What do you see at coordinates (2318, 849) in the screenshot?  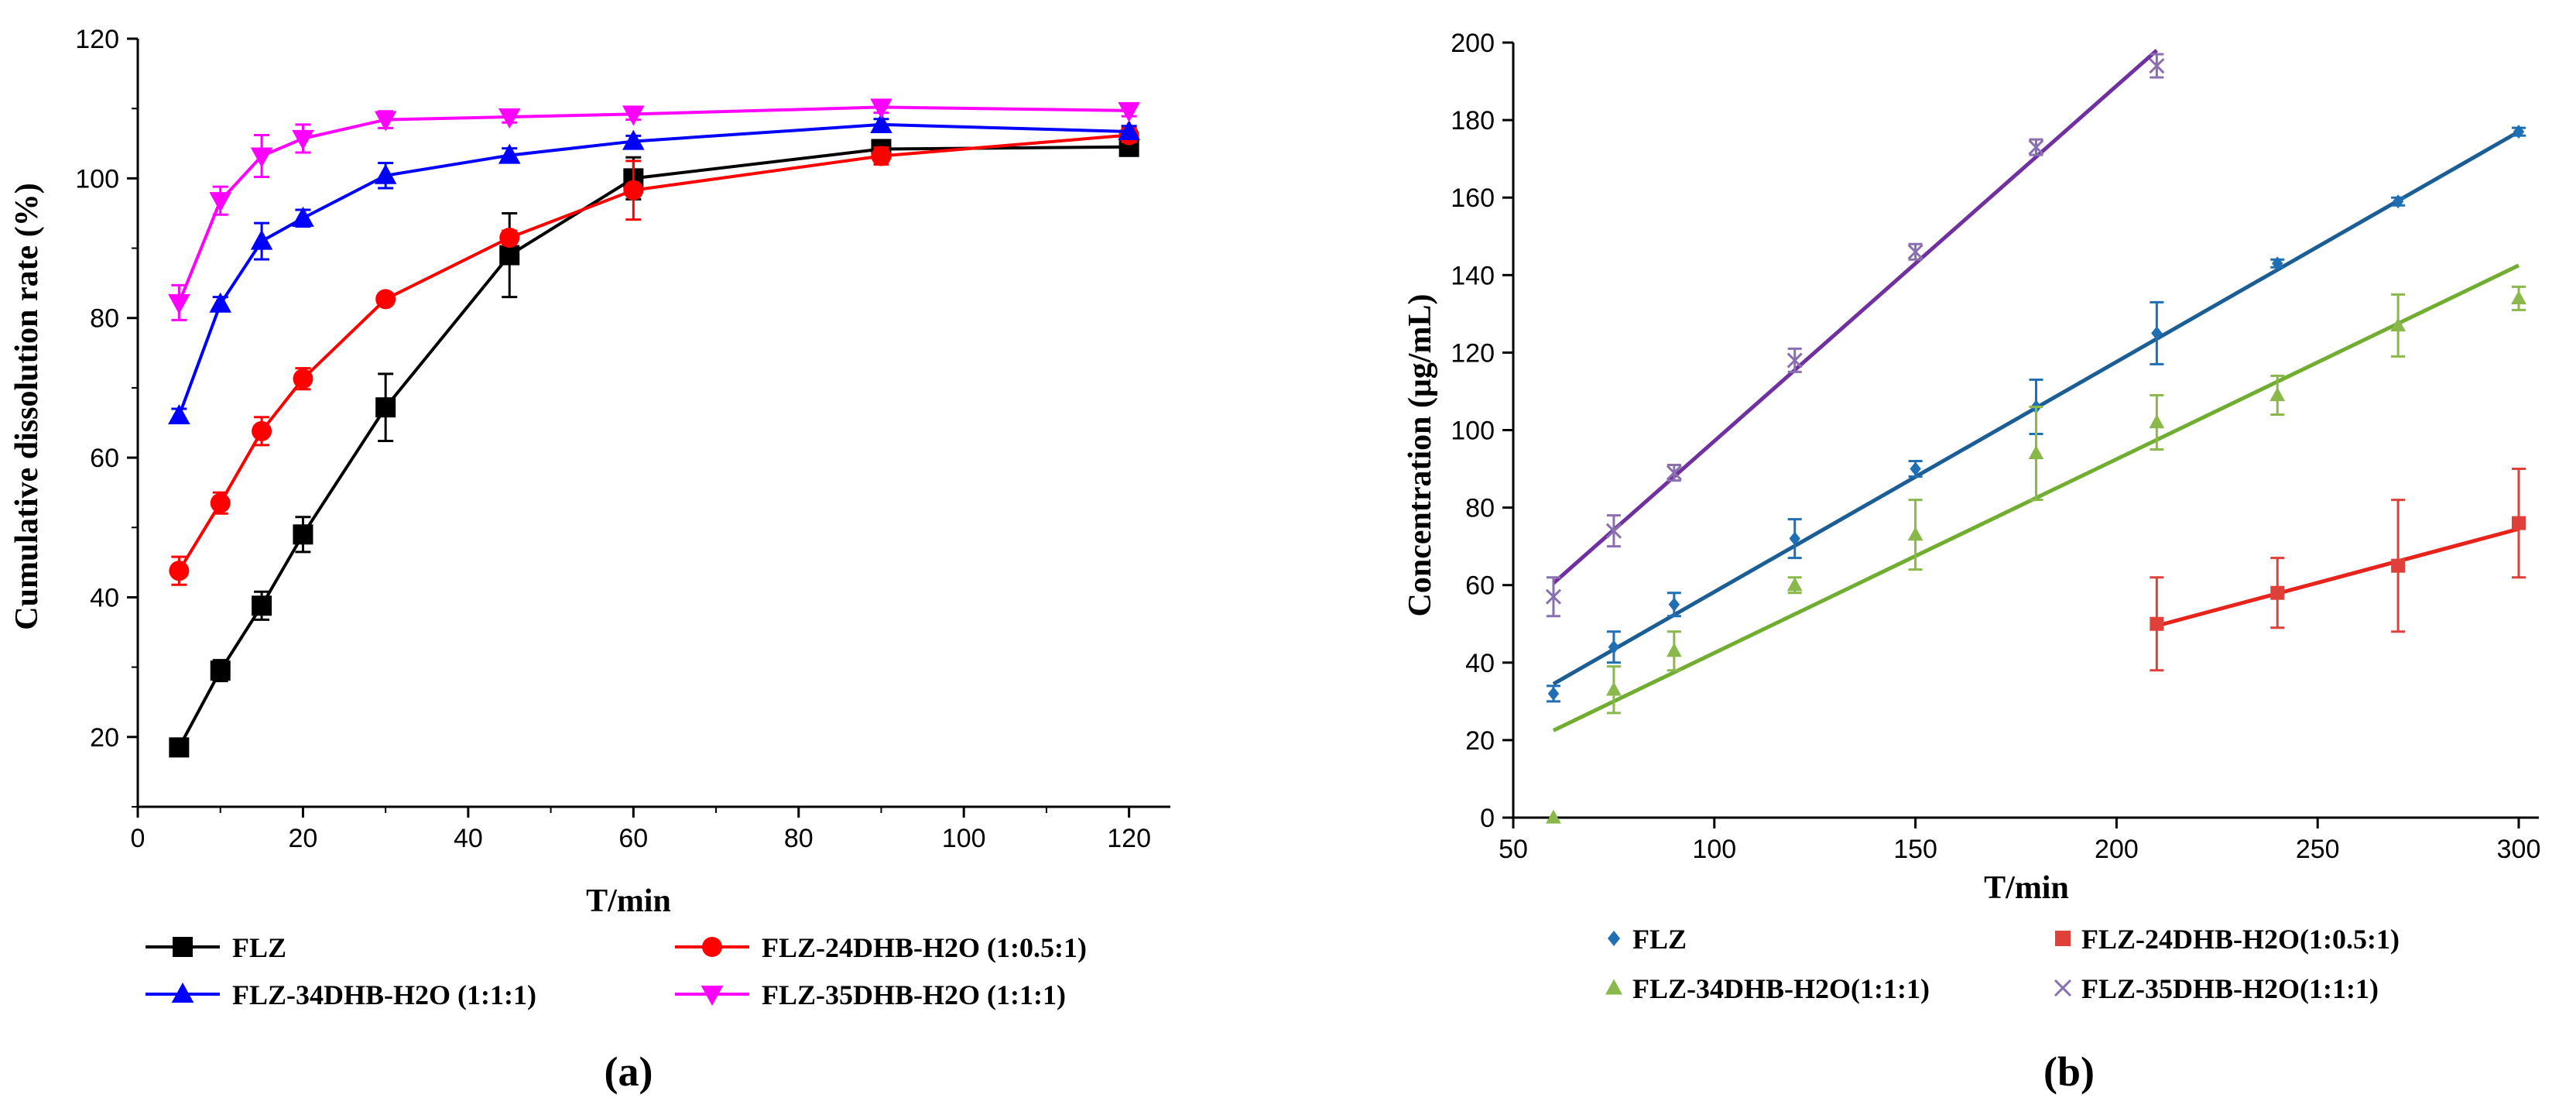 I see `panel-b-x-tick-label: 250` at bounding box center [2318, 849].